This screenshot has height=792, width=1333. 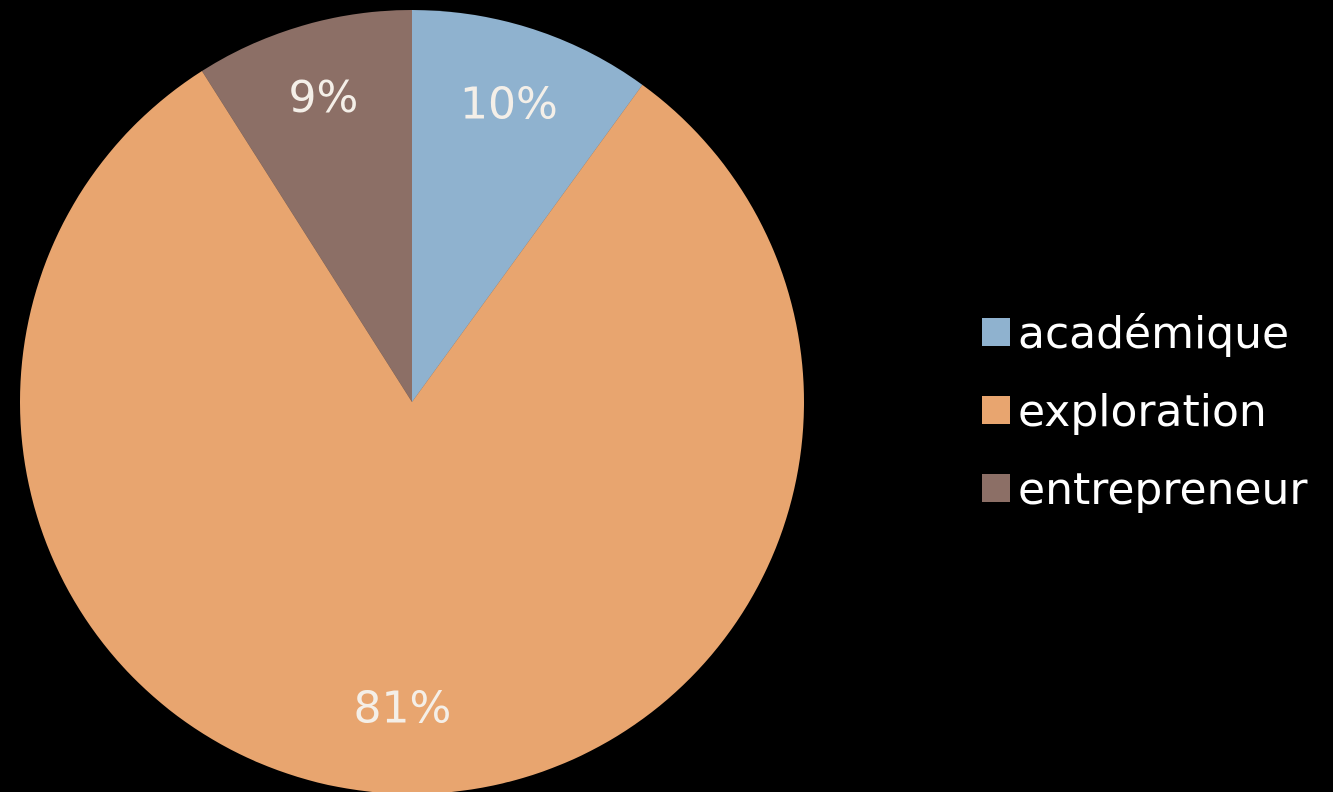 I want to click on legend-swatch-exploration, so click(x=996, y=410).